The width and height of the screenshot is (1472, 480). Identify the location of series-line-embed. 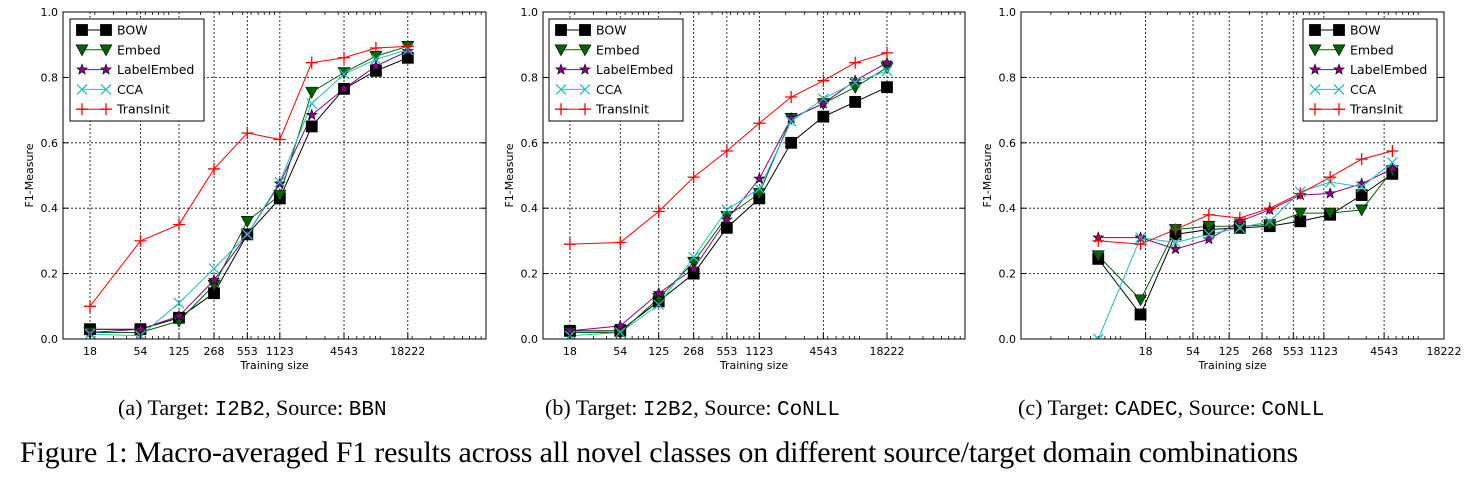
(1245, 235).